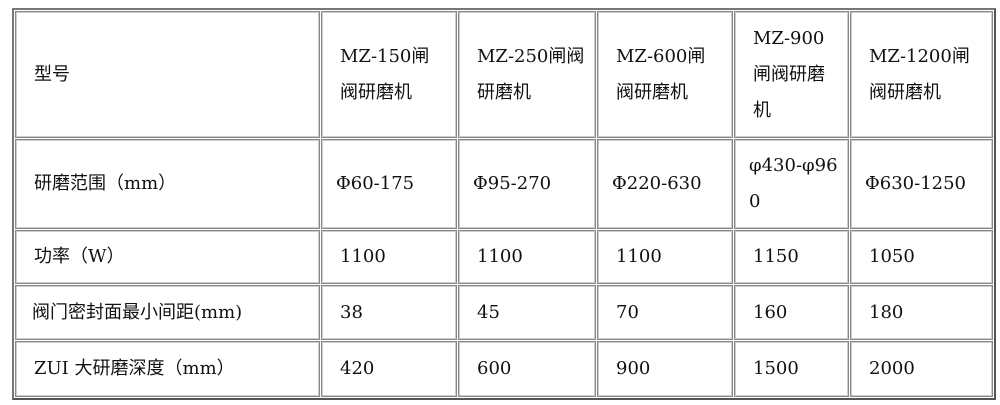  Describe the element at coordinates (527, 369) in the screenshot. I see `table-cell: 600` at that location.